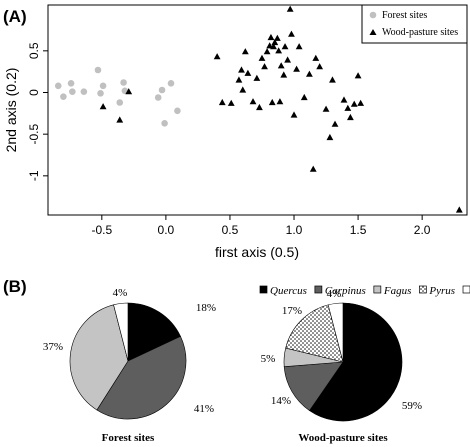 The width and height of the screenshot is (470, 447). What do you see at coordinates (466, 289) in the screenshot?
I see `pie-legend-item: Other` at bounding box center [466, 289].